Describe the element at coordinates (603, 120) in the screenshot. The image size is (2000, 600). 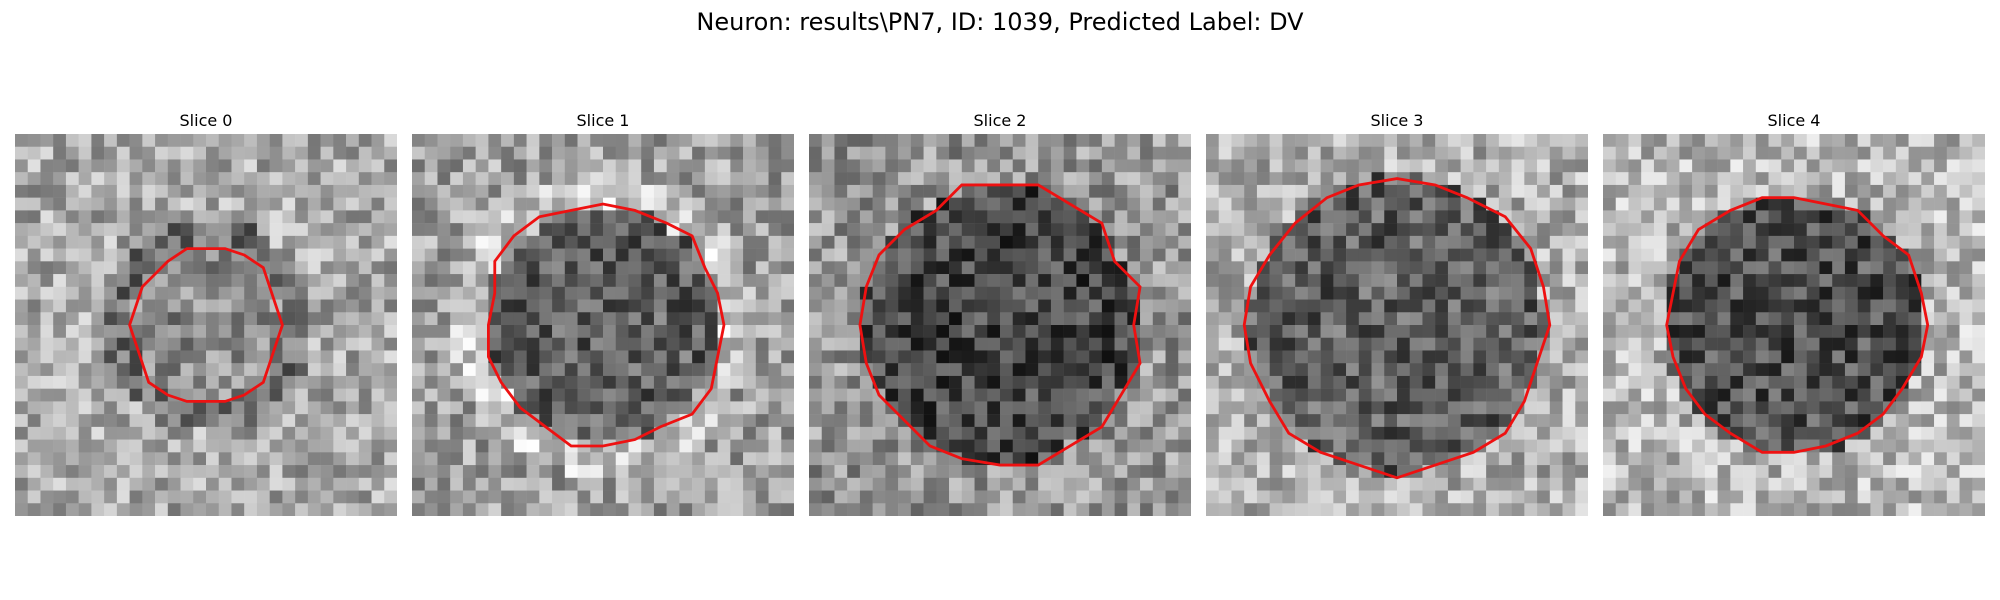
I see `slice-title: Slice 1` at that location.